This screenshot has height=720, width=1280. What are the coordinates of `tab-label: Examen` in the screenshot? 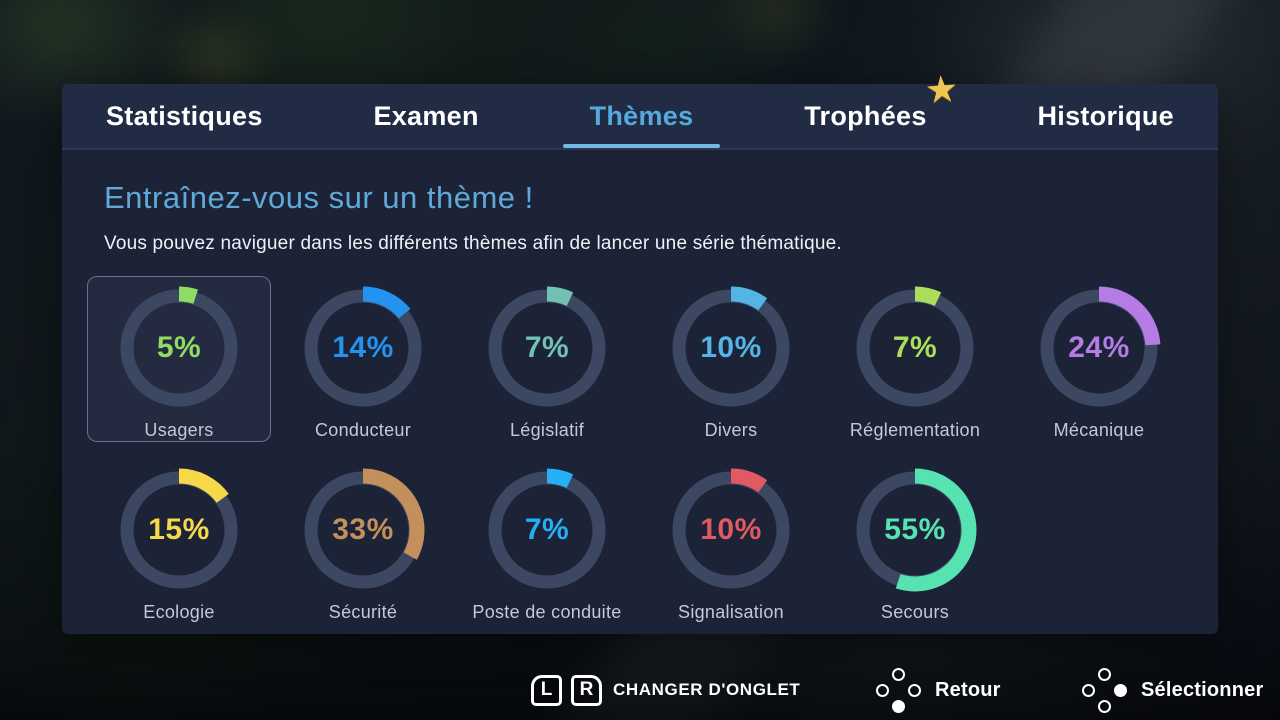 It's located at (426, 115).